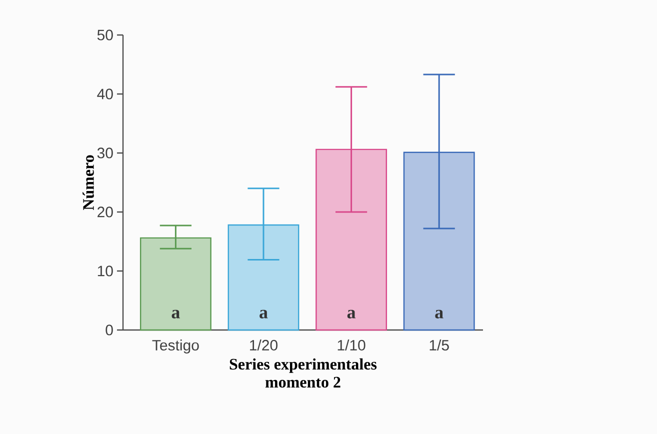 Image resolution: width=657 pixels, height=434 pixels. I want to click on y-tick-label: 20, so click(105, 212).